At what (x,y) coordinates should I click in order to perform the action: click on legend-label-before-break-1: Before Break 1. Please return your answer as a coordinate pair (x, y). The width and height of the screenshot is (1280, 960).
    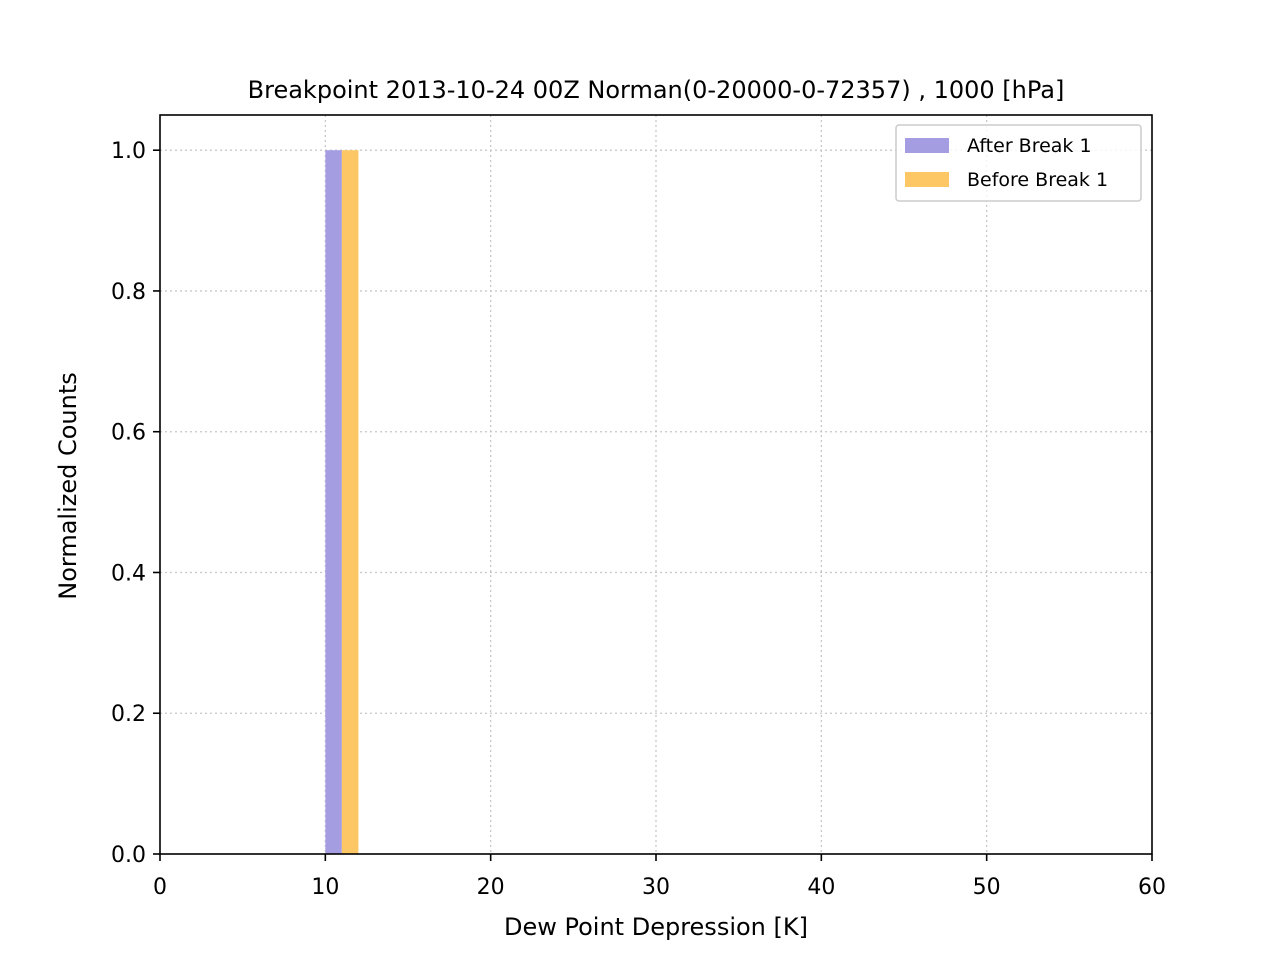
    Looking at the image, I should click on (1037, 180).